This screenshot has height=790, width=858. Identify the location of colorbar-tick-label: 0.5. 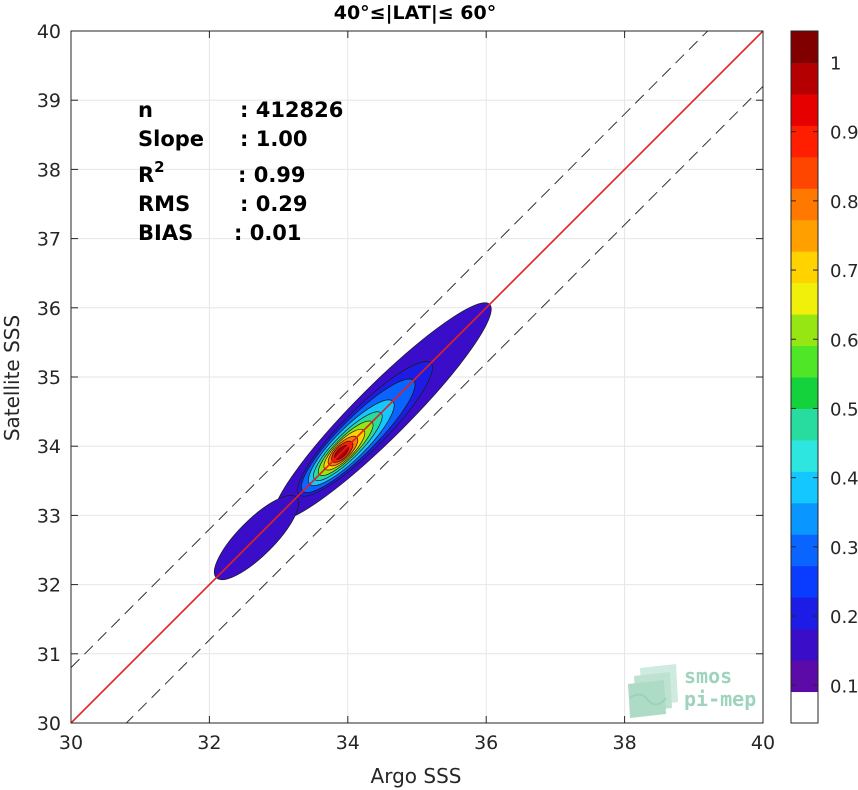
(844, 409).